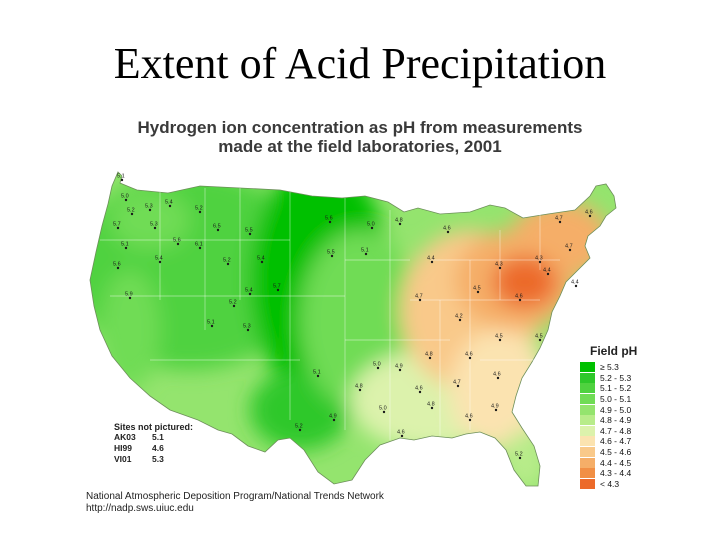 The height and width of the screenshot is (540, 720). Describe the element at coordinates (477, 289) in the screenshot. I see `site-value-label: 4.5` at that location.